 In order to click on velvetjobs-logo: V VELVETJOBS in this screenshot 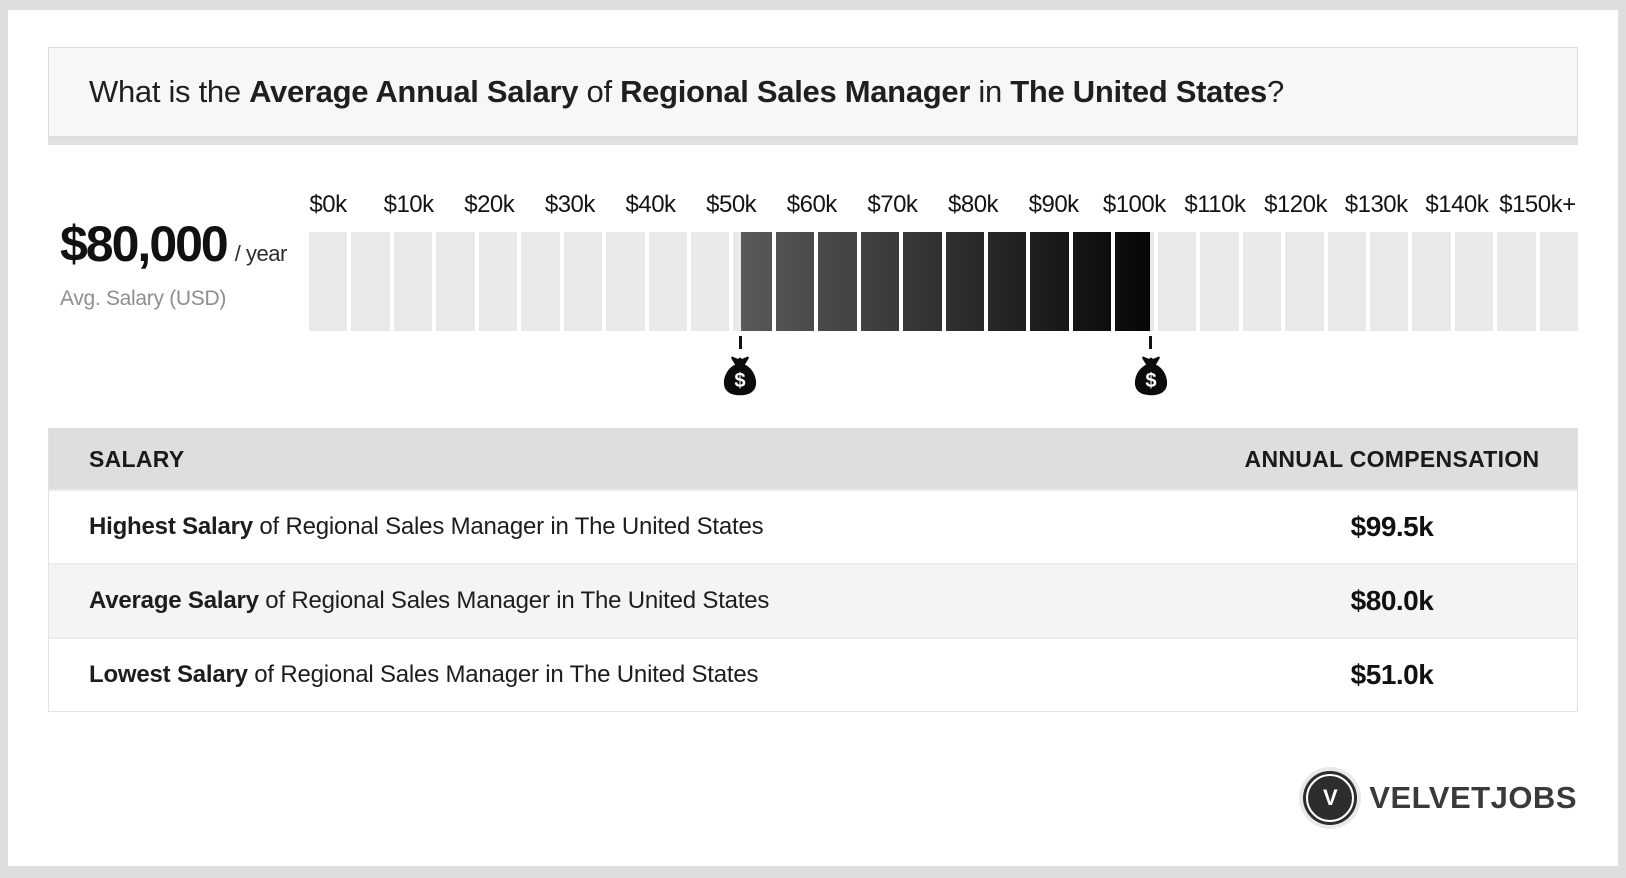, I will do `click(1440, 798)`.